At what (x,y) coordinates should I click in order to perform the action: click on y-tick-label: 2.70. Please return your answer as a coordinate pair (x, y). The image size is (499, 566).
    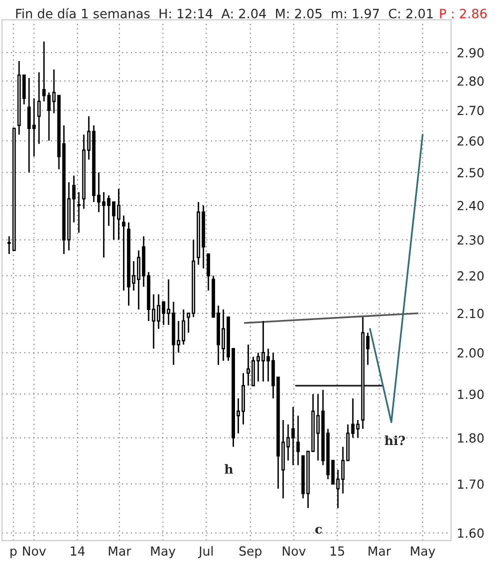
    Looking at the image, I should click on (471, 111).